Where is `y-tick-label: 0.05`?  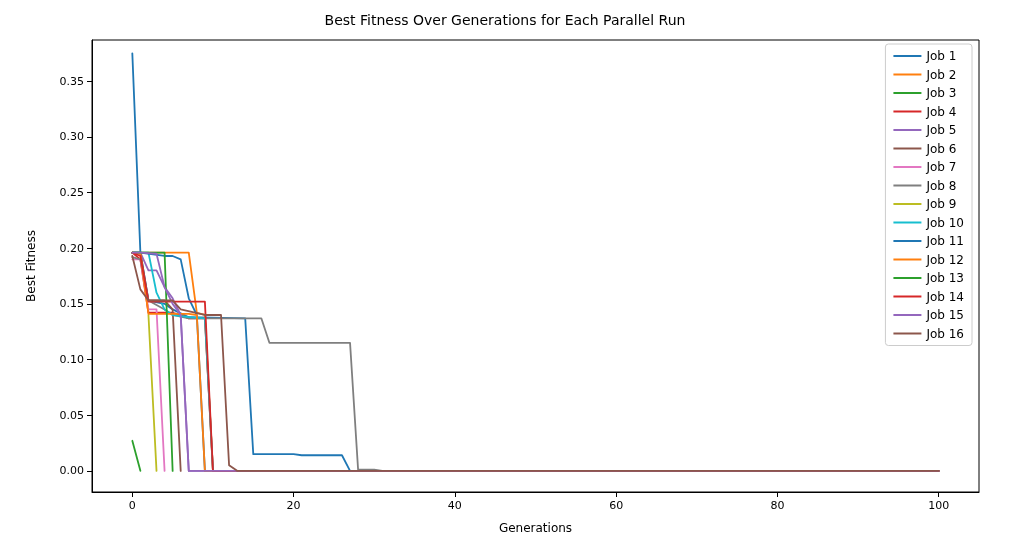
y-tick-label: 0.05 is located at coordinates (71, 415).